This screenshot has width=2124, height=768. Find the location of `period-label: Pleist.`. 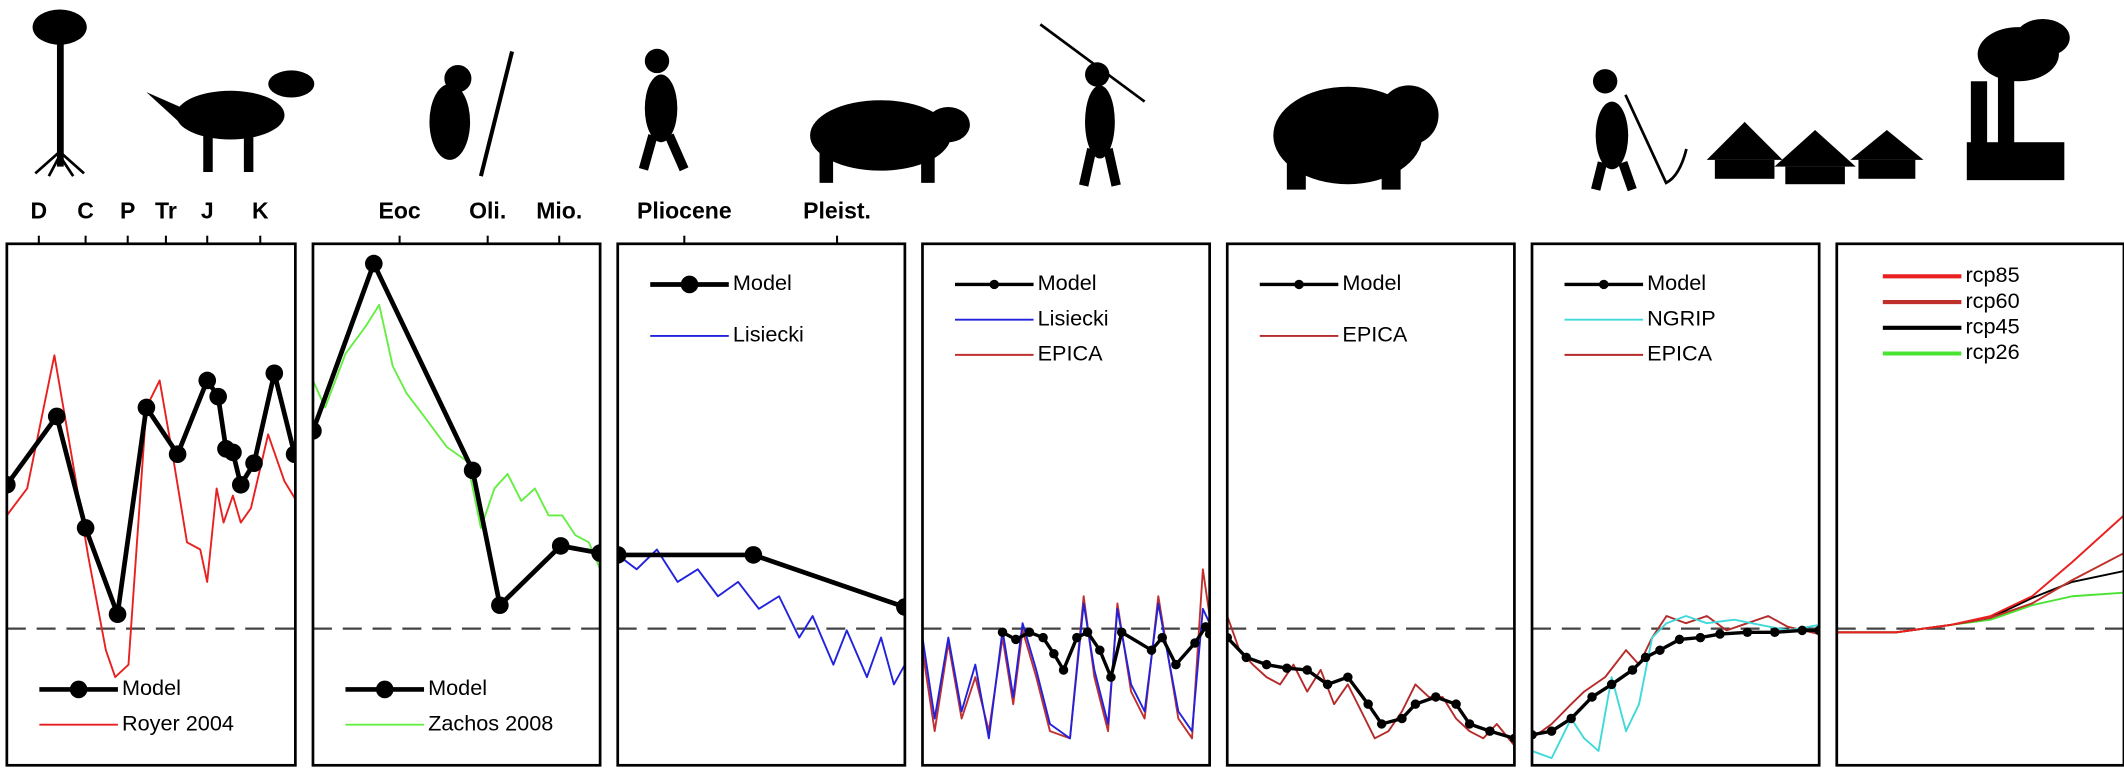

period-label: Pleist. is located at coordinates (837, 211).